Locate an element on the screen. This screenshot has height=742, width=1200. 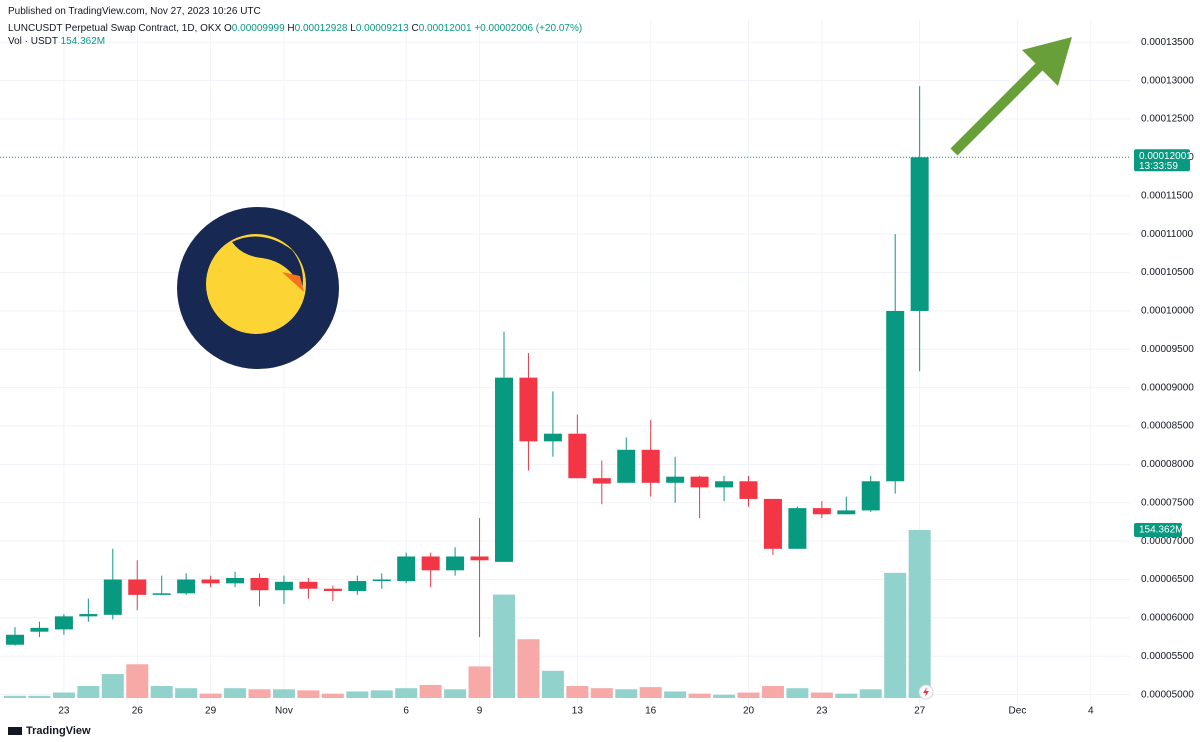
x-tick-label: Dec is located at coordinates (1018, 711).